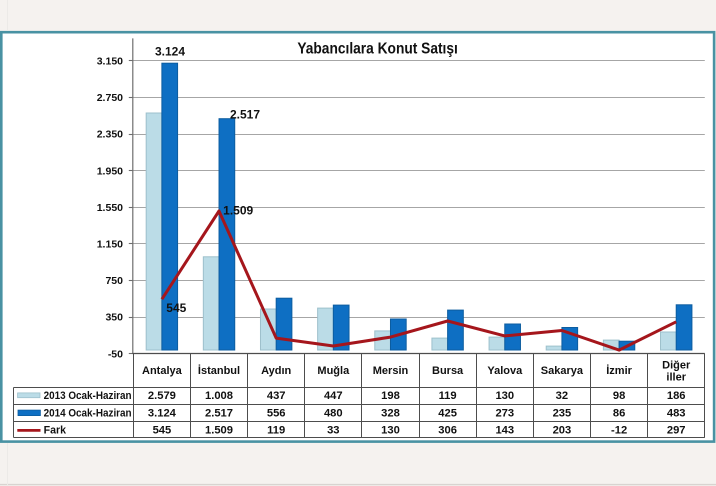 Image resolution: width=716 pixels, height=486 pixels. I want to click on svg-text: 2.579, so click(162, 396).